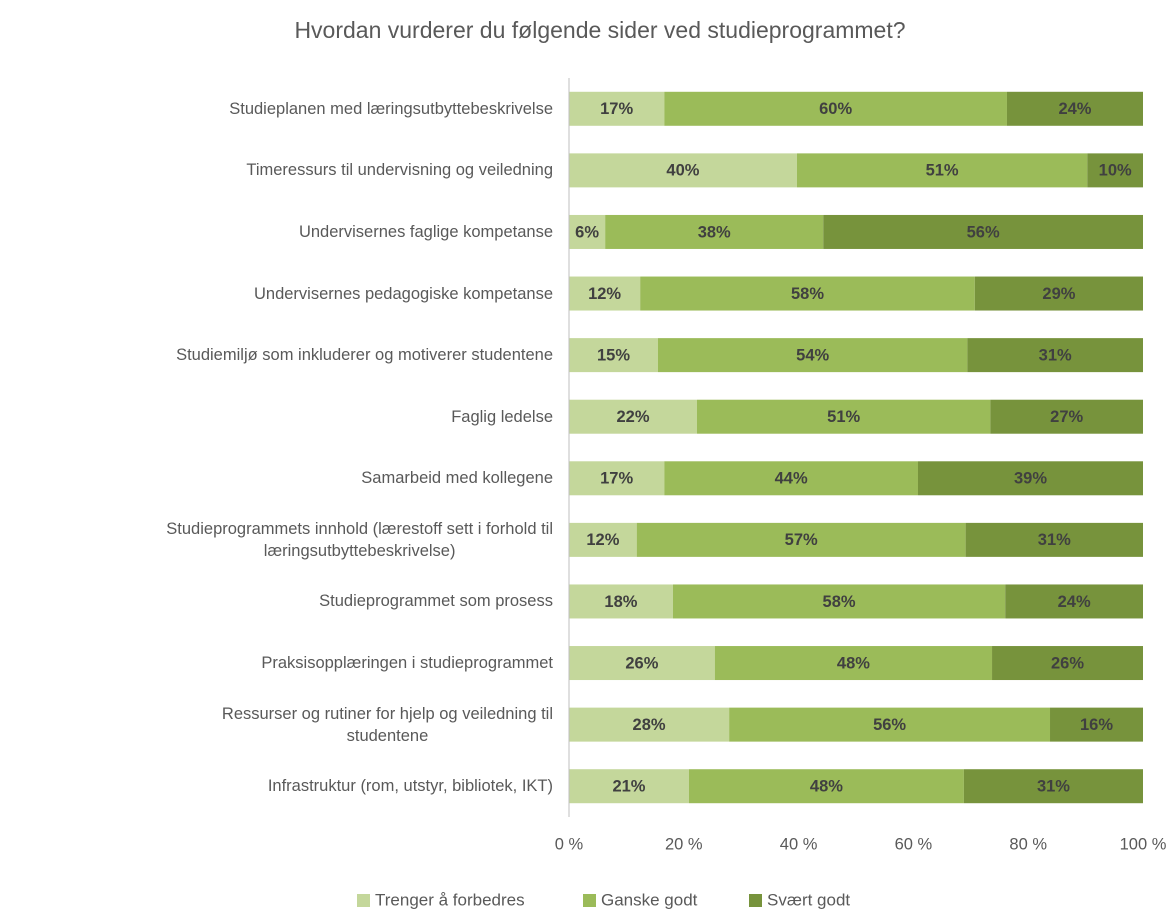 The width and height of the screenshot is (1176, 912). What do you see at coordinates (457, 478) in the screenshot?
I see `category-label: Samarbeid med kollegene` at bounding box center [457, 478].